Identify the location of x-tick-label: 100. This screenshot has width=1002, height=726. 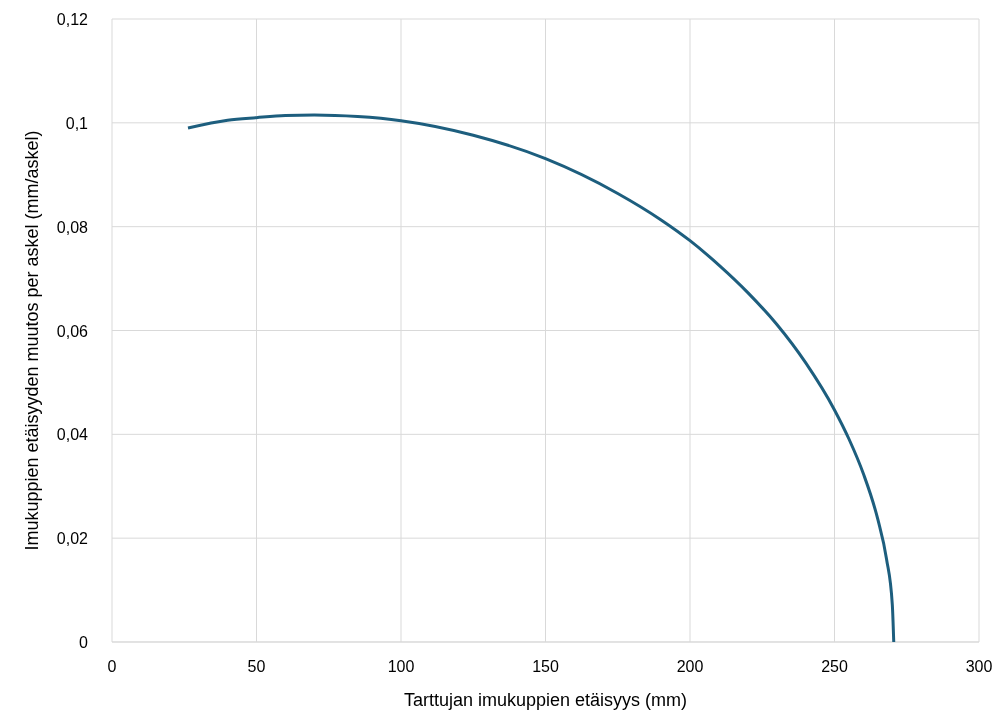
(401, 666).